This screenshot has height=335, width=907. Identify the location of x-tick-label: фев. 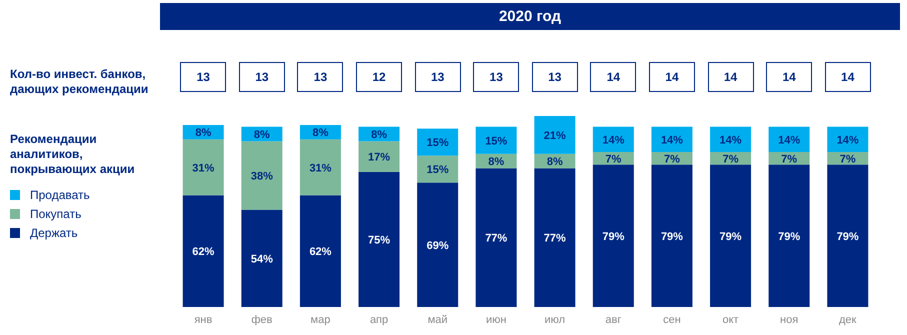
(262, 320).